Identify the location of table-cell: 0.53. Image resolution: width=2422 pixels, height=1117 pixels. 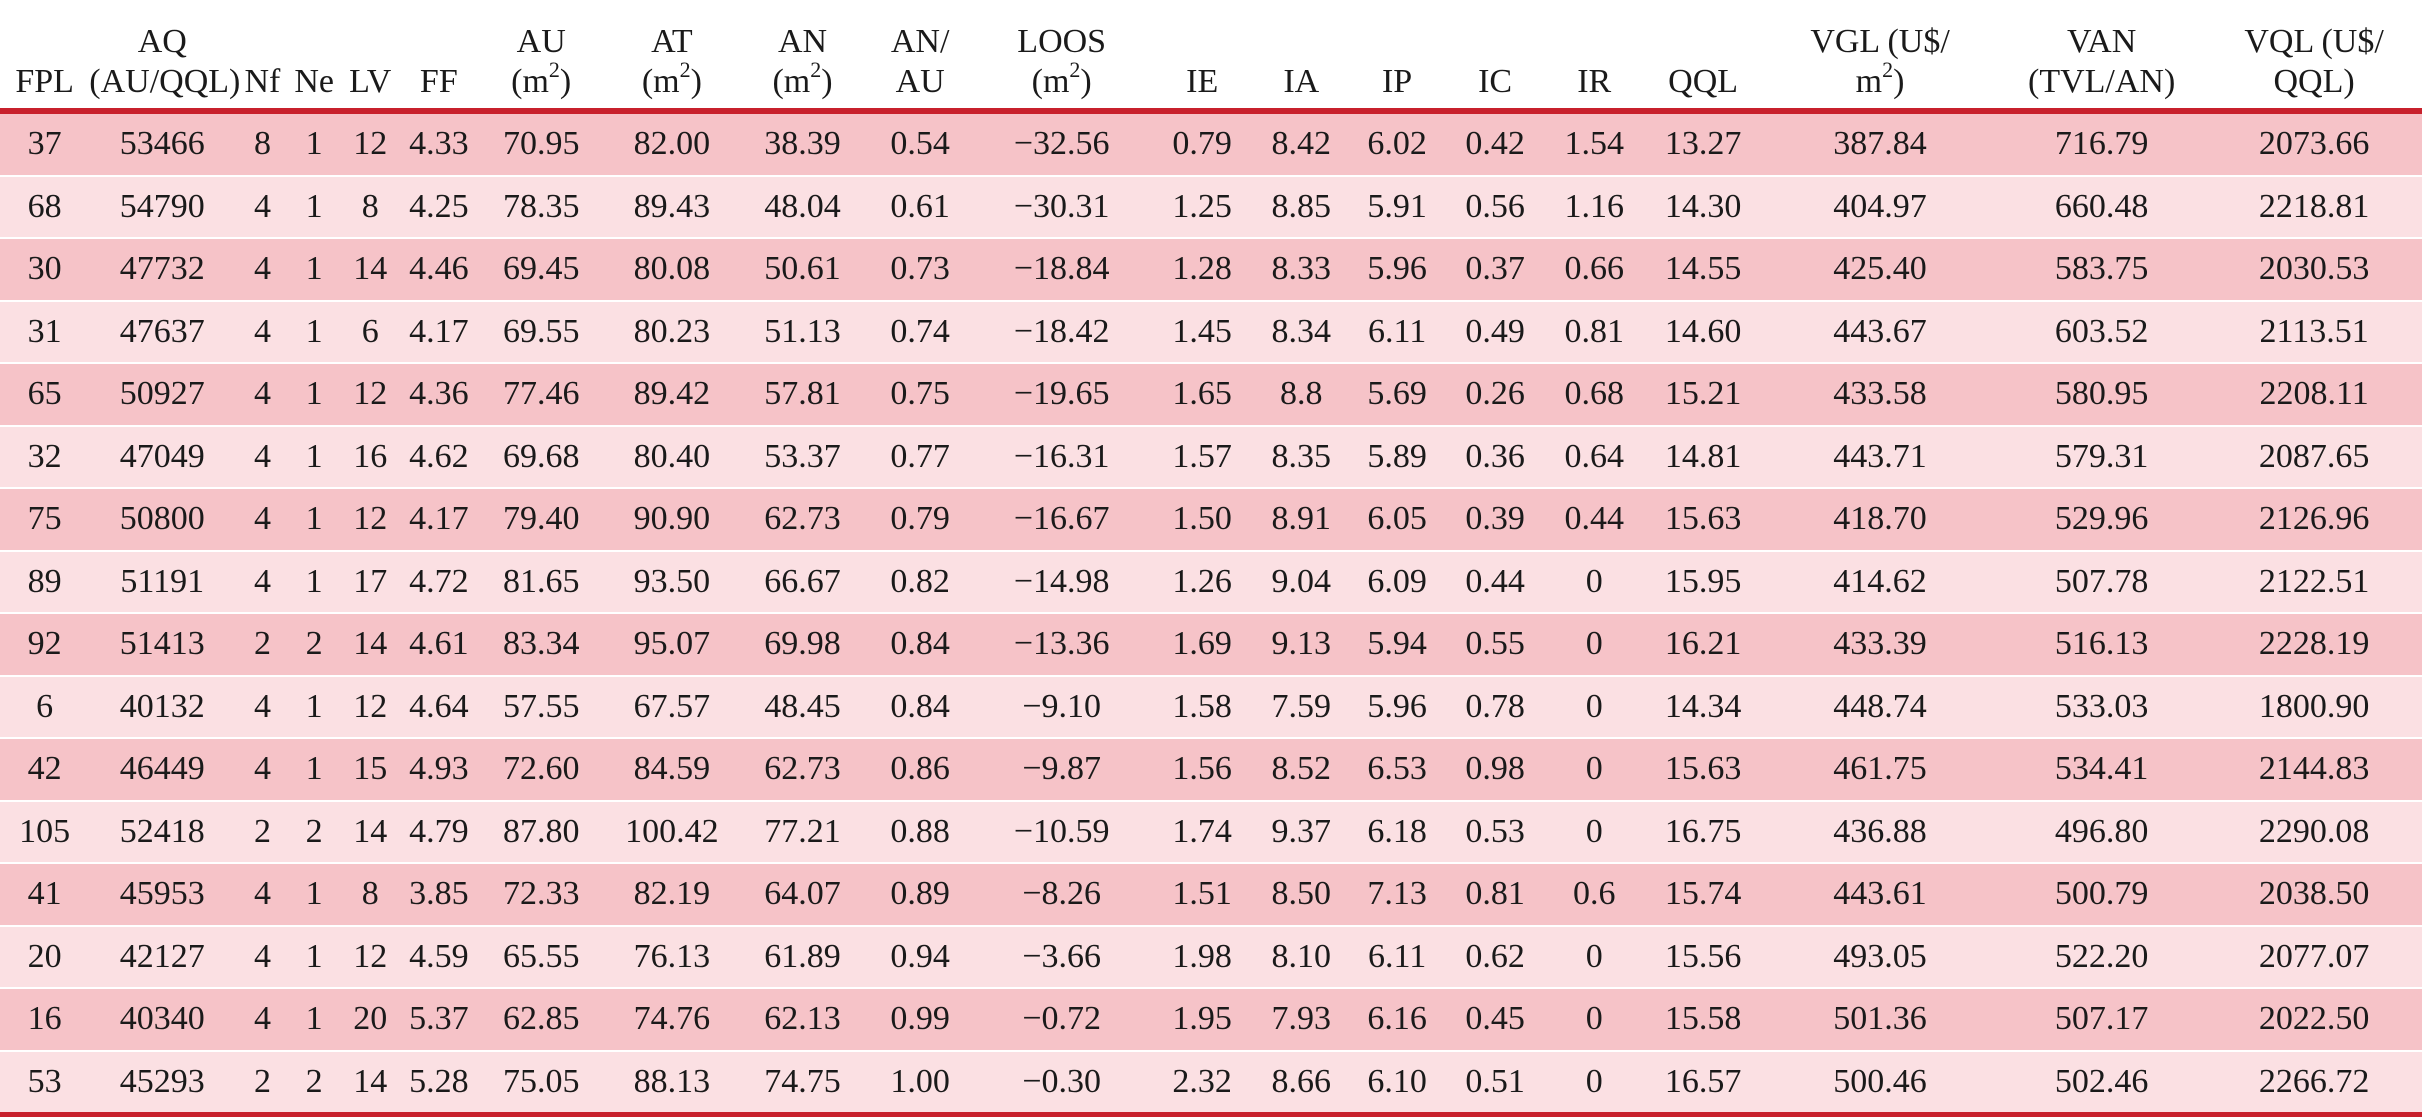
(1495, 831).